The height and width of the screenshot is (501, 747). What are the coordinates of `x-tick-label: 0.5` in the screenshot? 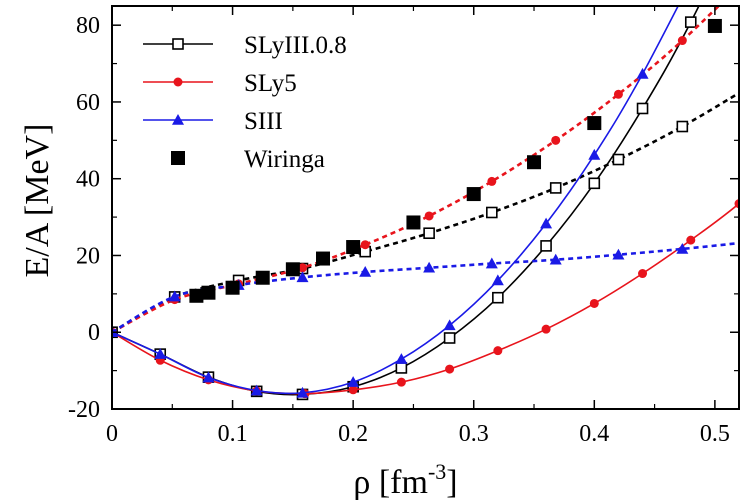 It's located at (715, 434).